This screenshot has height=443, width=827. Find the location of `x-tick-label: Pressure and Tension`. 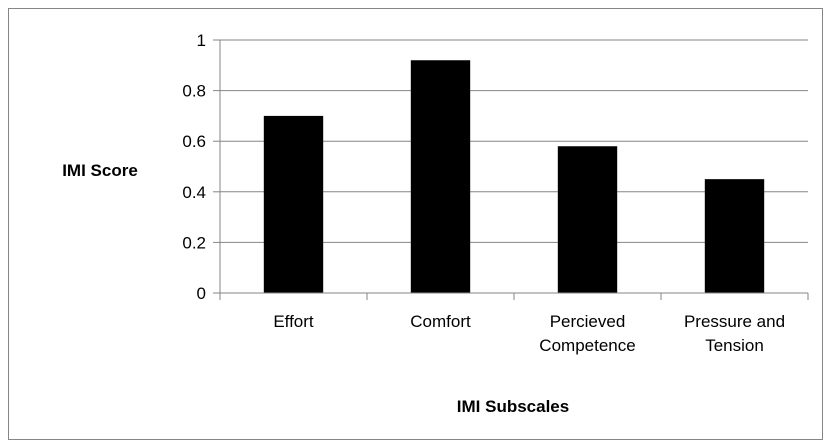

x-tick-label: Pressure and Tension is located at coordinates (734, 333).